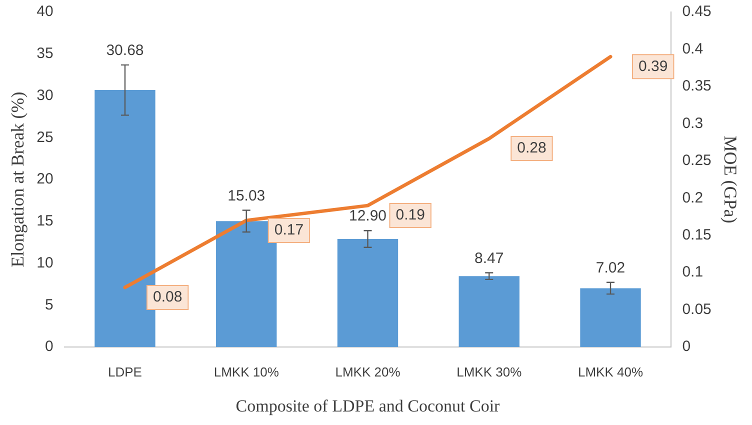  Describe the element at coordinates (45, 53) in the screenshot. I see `y-tick-label: 35` at that location.